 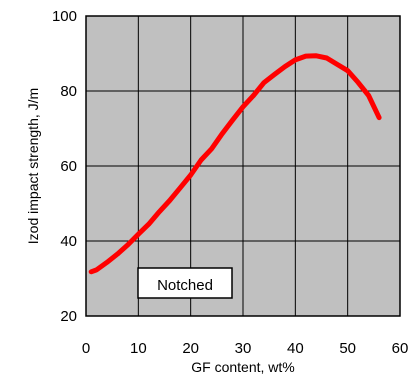 I want to click on y-tick-label: 80, so click(x=68, y=91).